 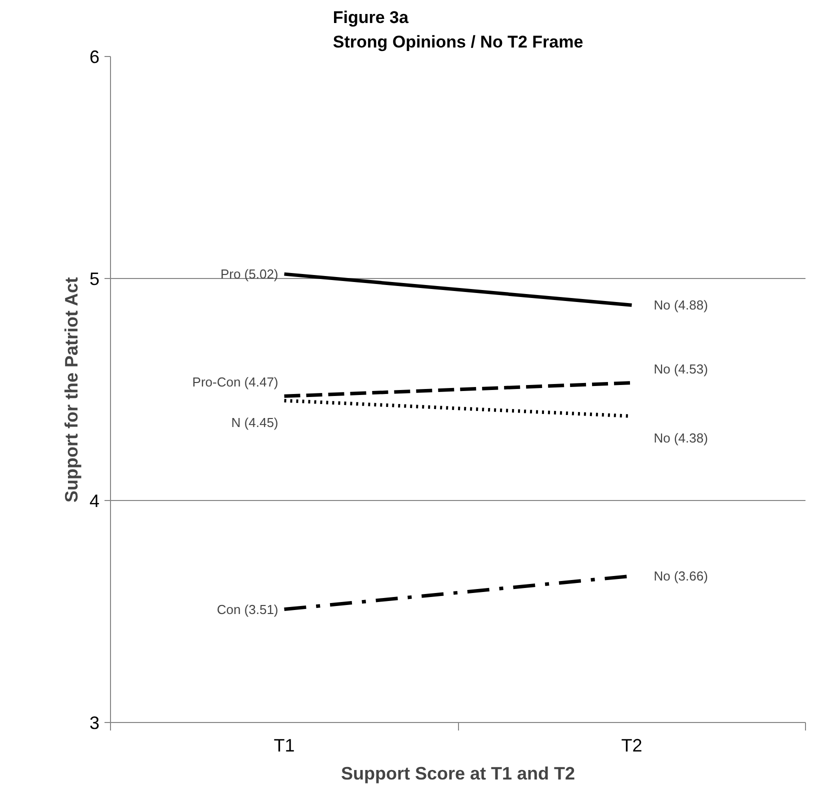 I want to click on annotation: No (4.53), so click(x=681, y=368).